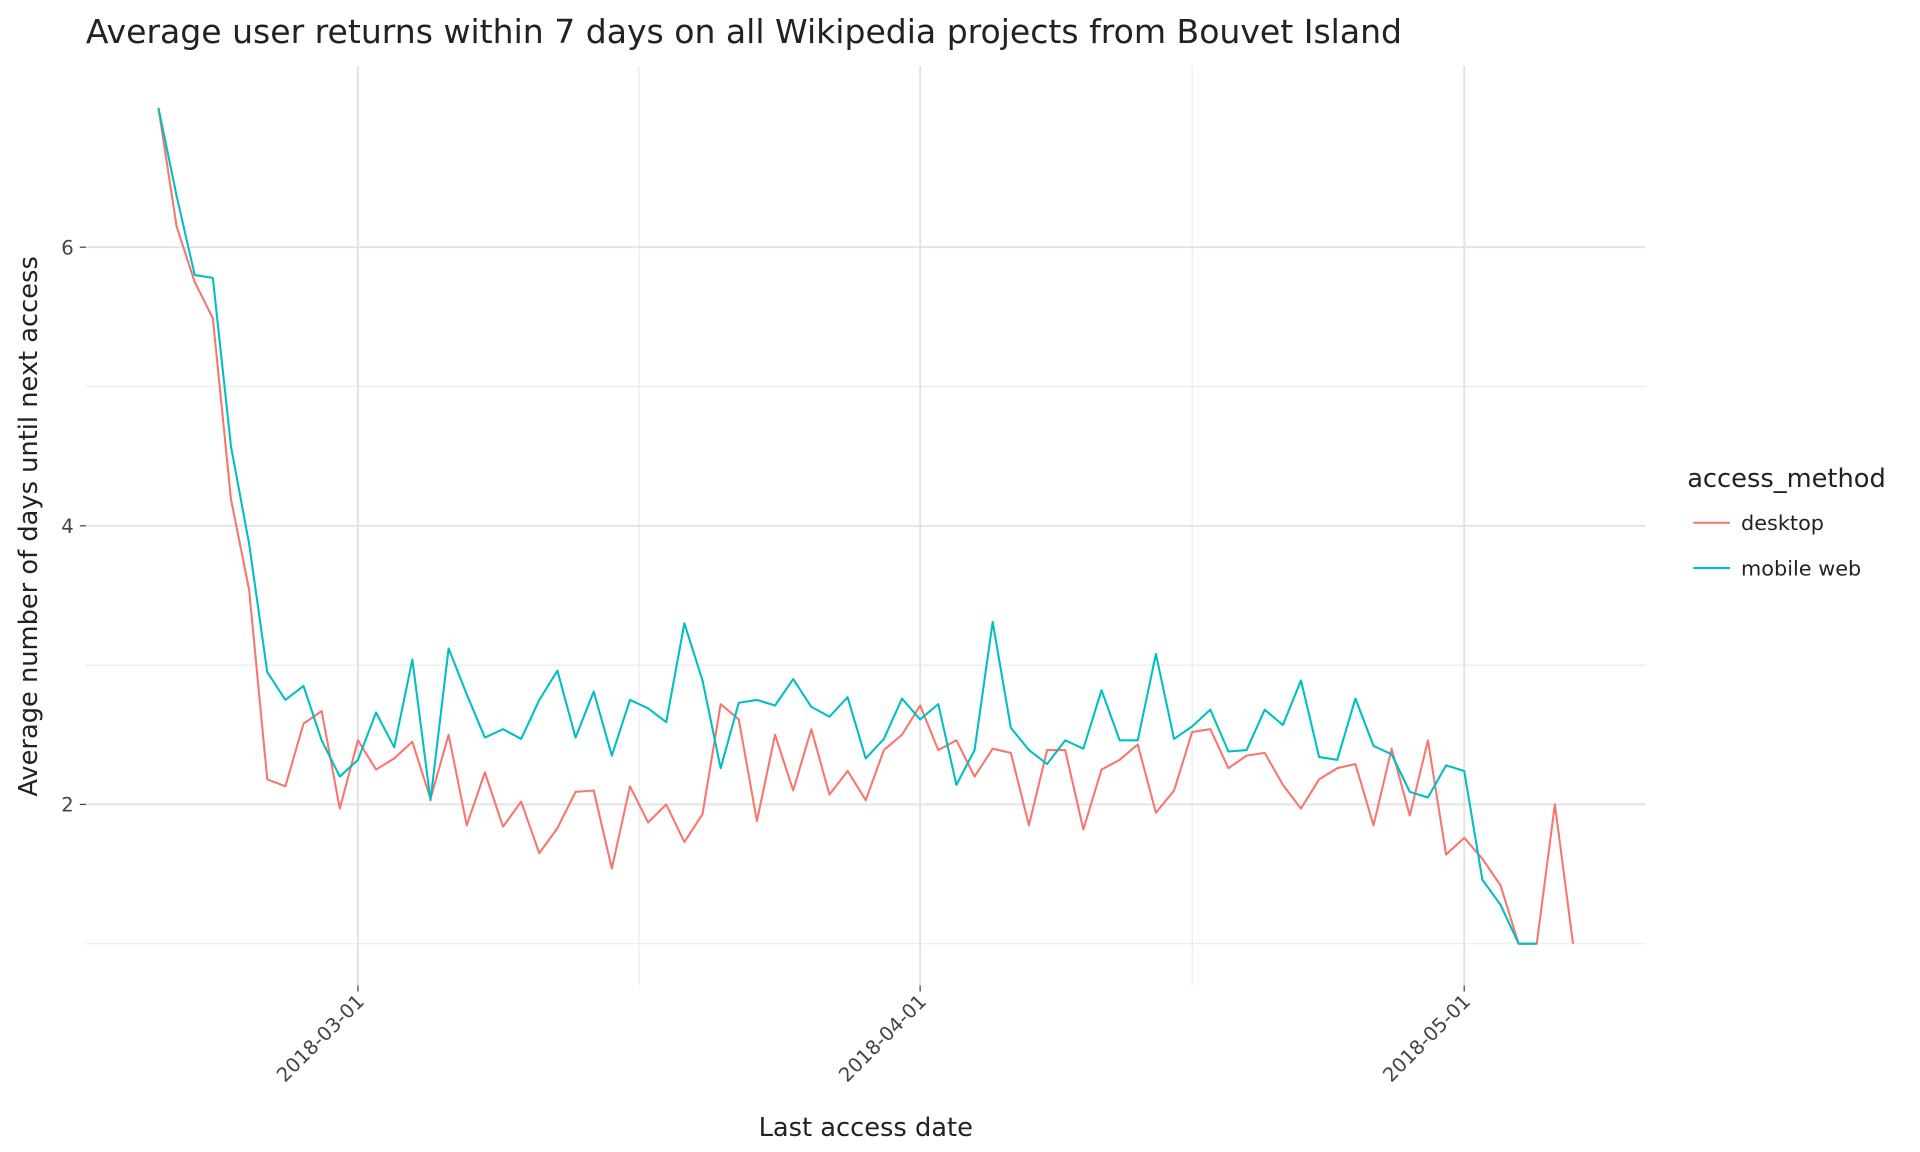 The image size is (1920, 1152). What do you see at coordinates (67, 248) in the screenshot?
I see `y-tick-label: 6` at bounding box center [67, 248].